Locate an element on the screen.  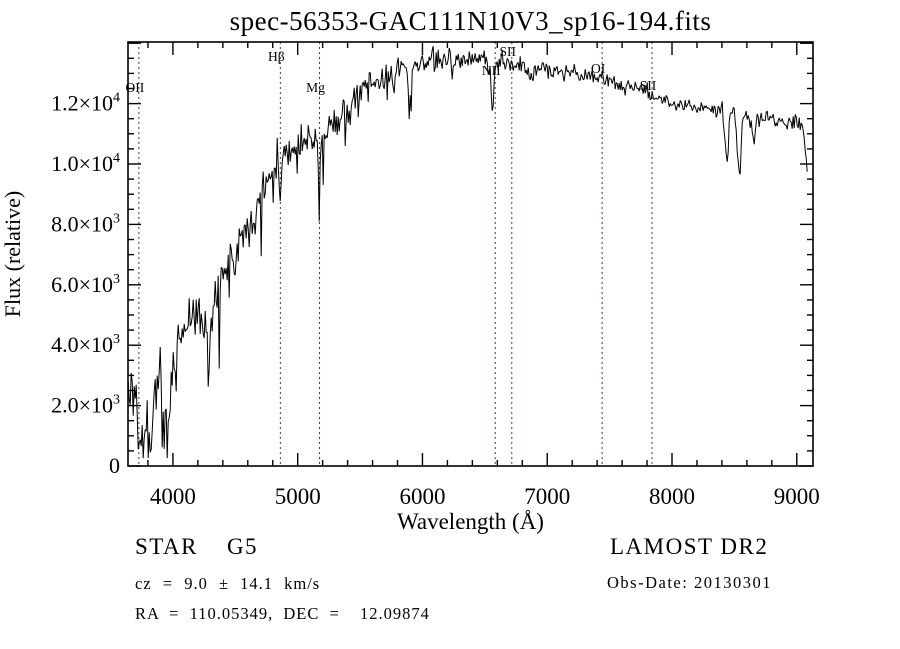
marker-label: OI is located at coordinates (598, 68).